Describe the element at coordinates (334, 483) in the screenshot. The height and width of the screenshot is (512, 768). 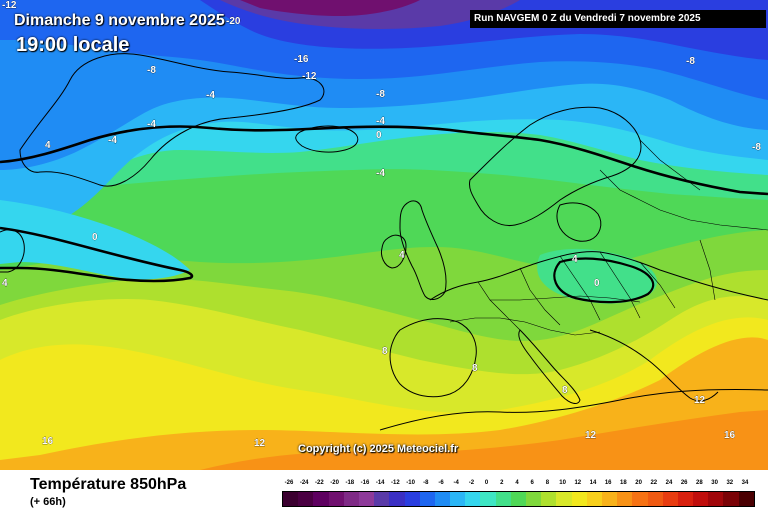
I see `scale-label: -20` at that location.